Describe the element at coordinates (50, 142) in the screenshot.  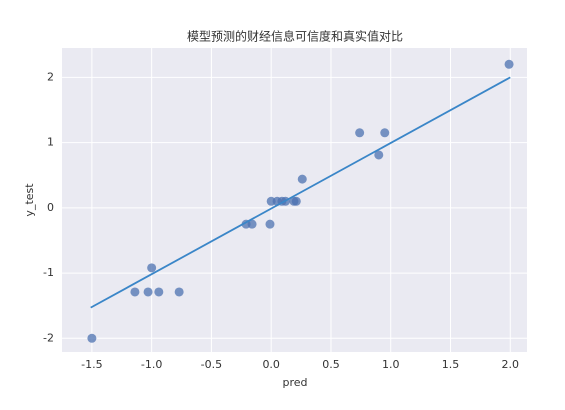
I see `y-tick-label: 1` at that location.